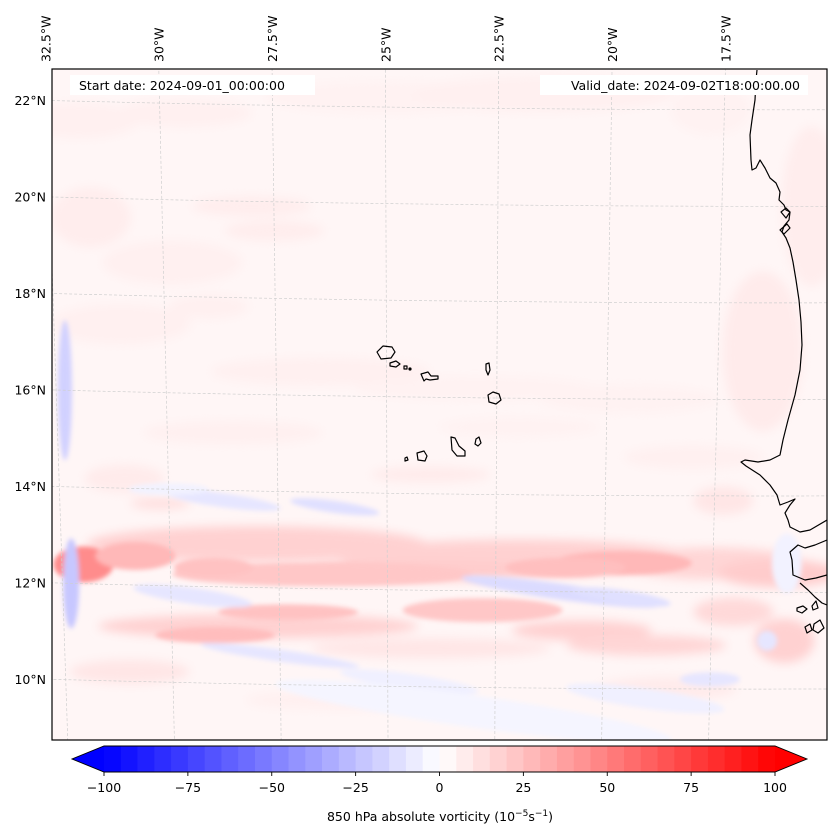  Describe the element at coordinates (159, 44) in the screenshot. I see `longitude-label: 30°W` at that location.